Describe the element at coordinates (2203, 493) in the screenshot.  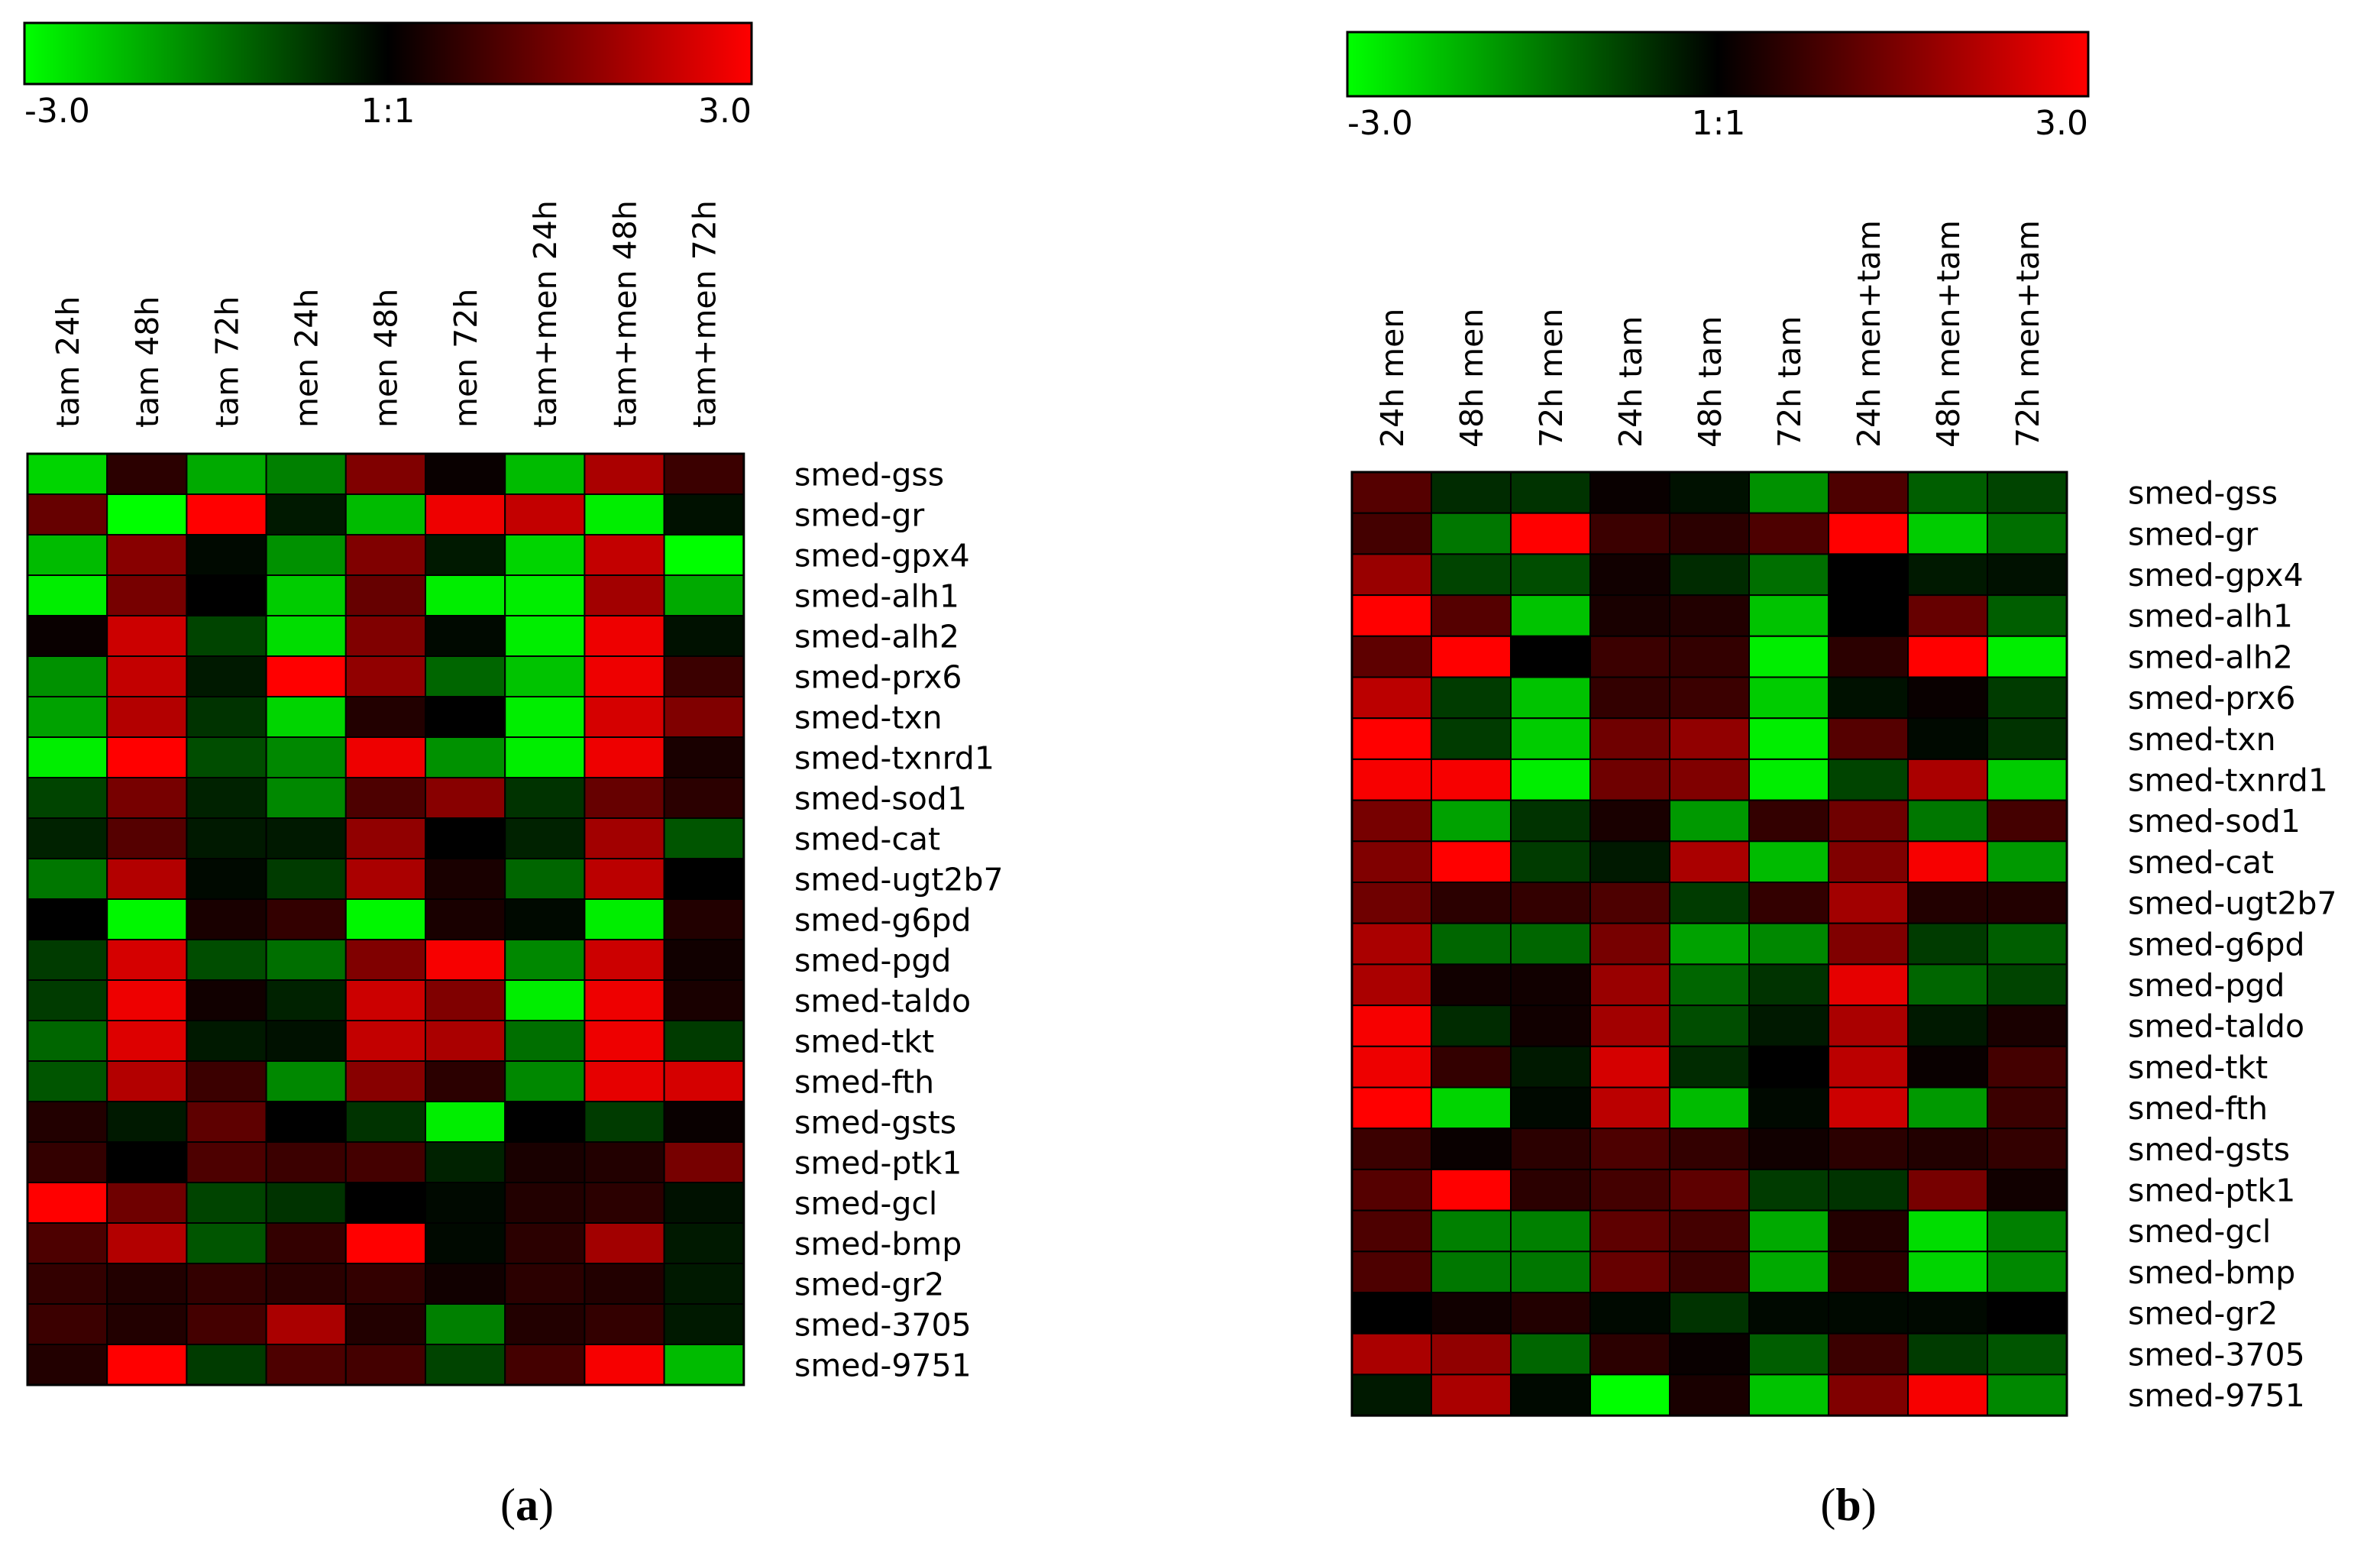
I see `row-label: smed-gss` at that location.